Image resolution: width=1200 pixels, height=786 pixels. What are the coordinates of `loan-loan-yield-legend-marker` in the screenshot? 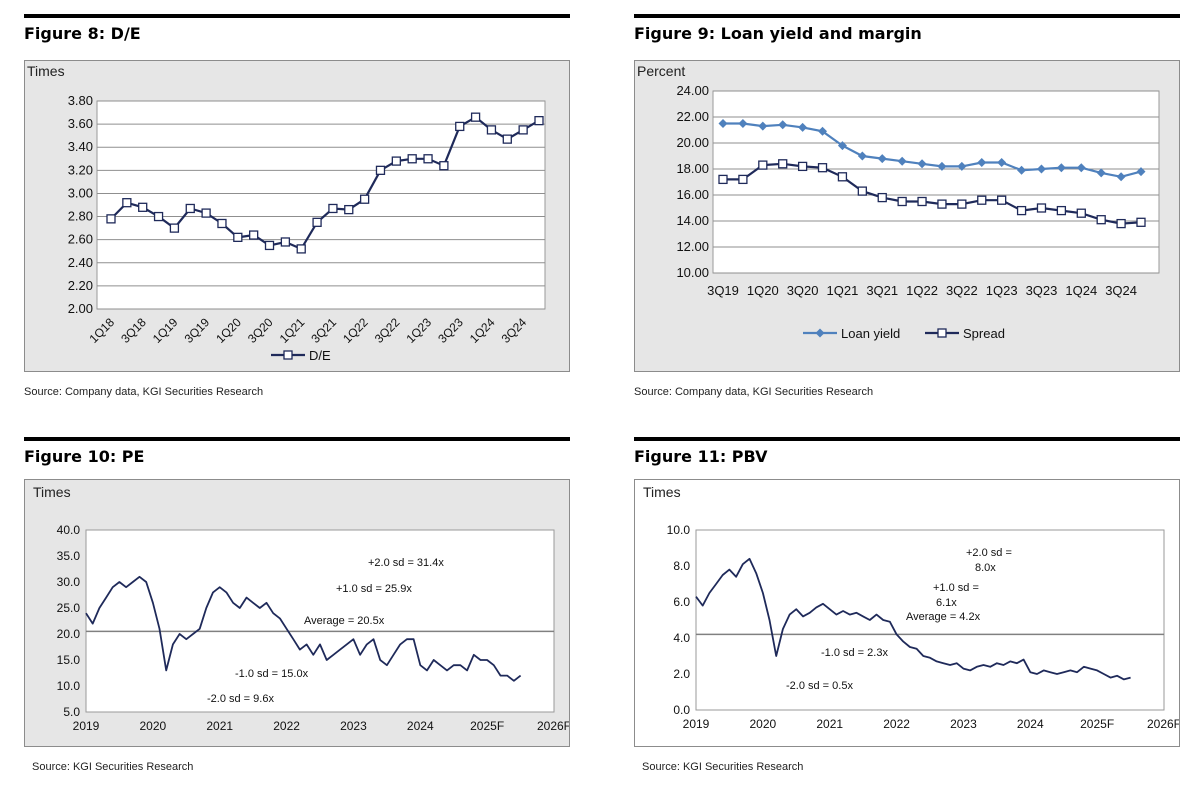 It's located at (820, 333).